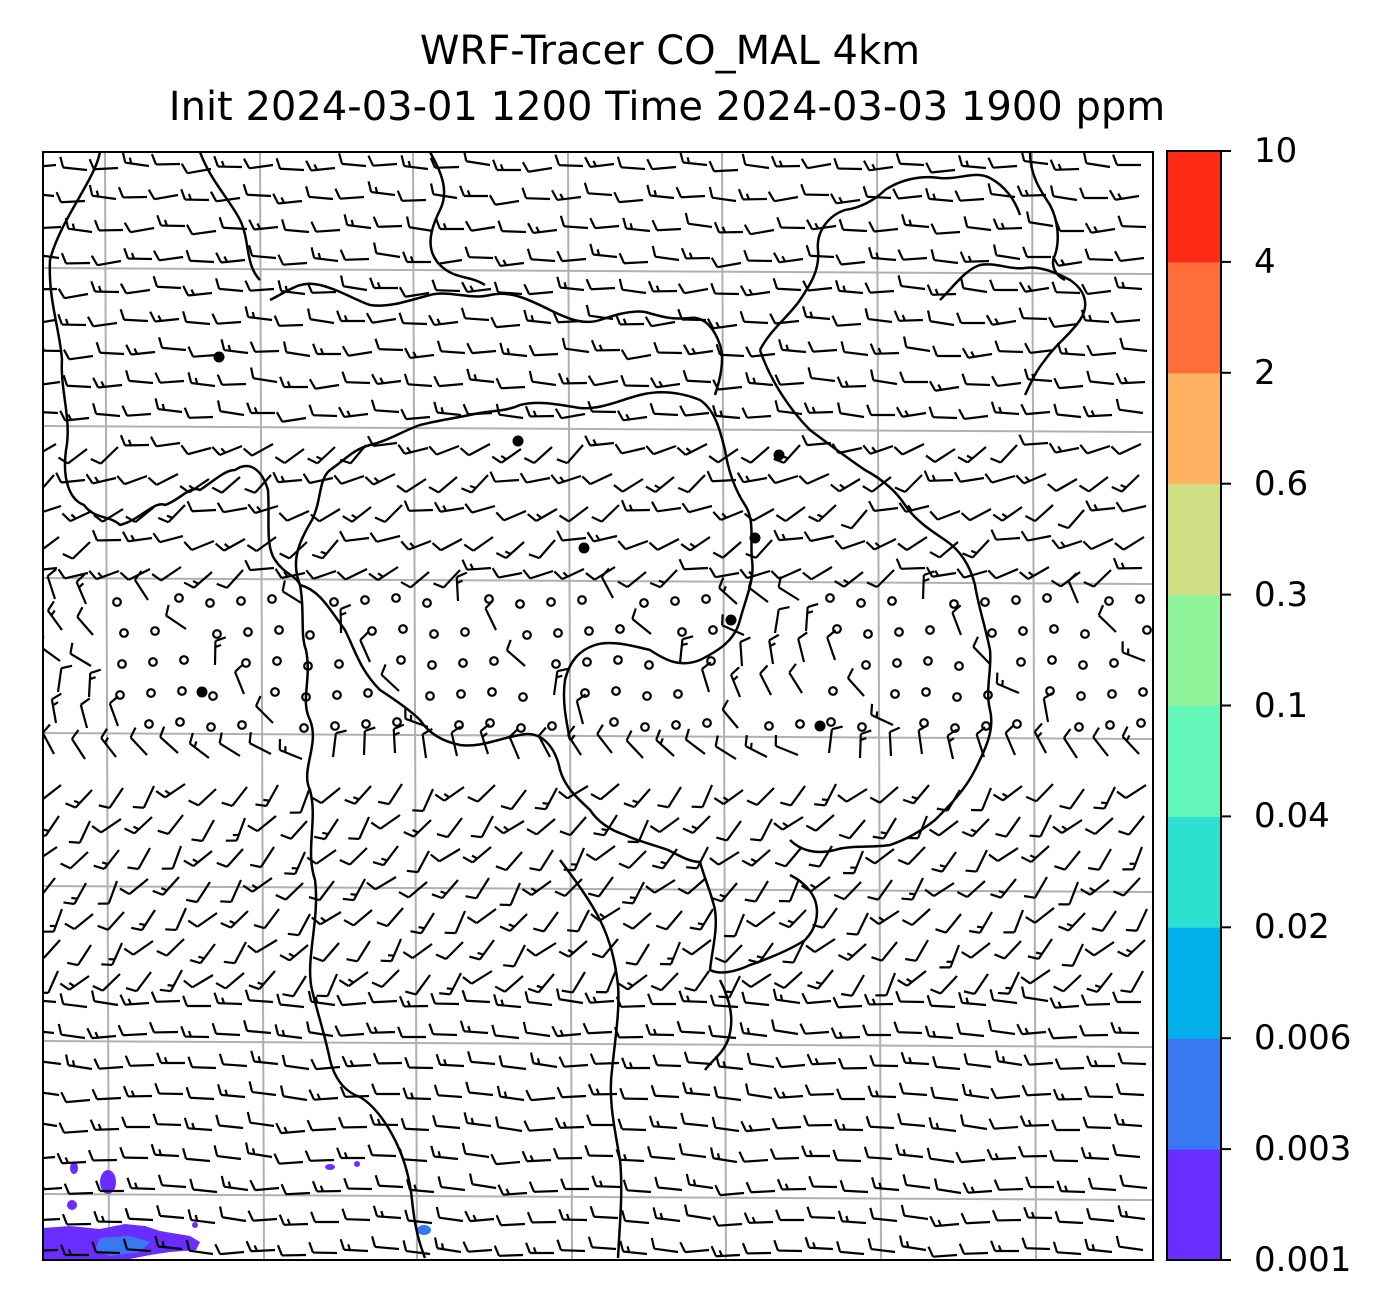 The height and width of the screenshot is (1313, 1400). What do you see at coordinates (1281, 483) in the screenshot?
I see `colorbar-tick-label: 0.6` at bounding box center [1281, 483].